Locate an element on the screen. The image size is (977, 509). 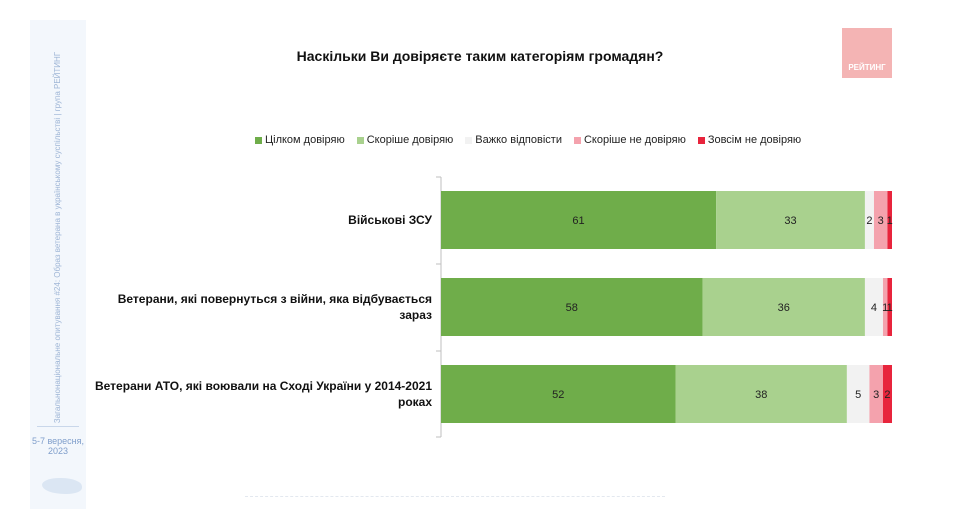
data-label: 4 is located at coordinates (874, 308).